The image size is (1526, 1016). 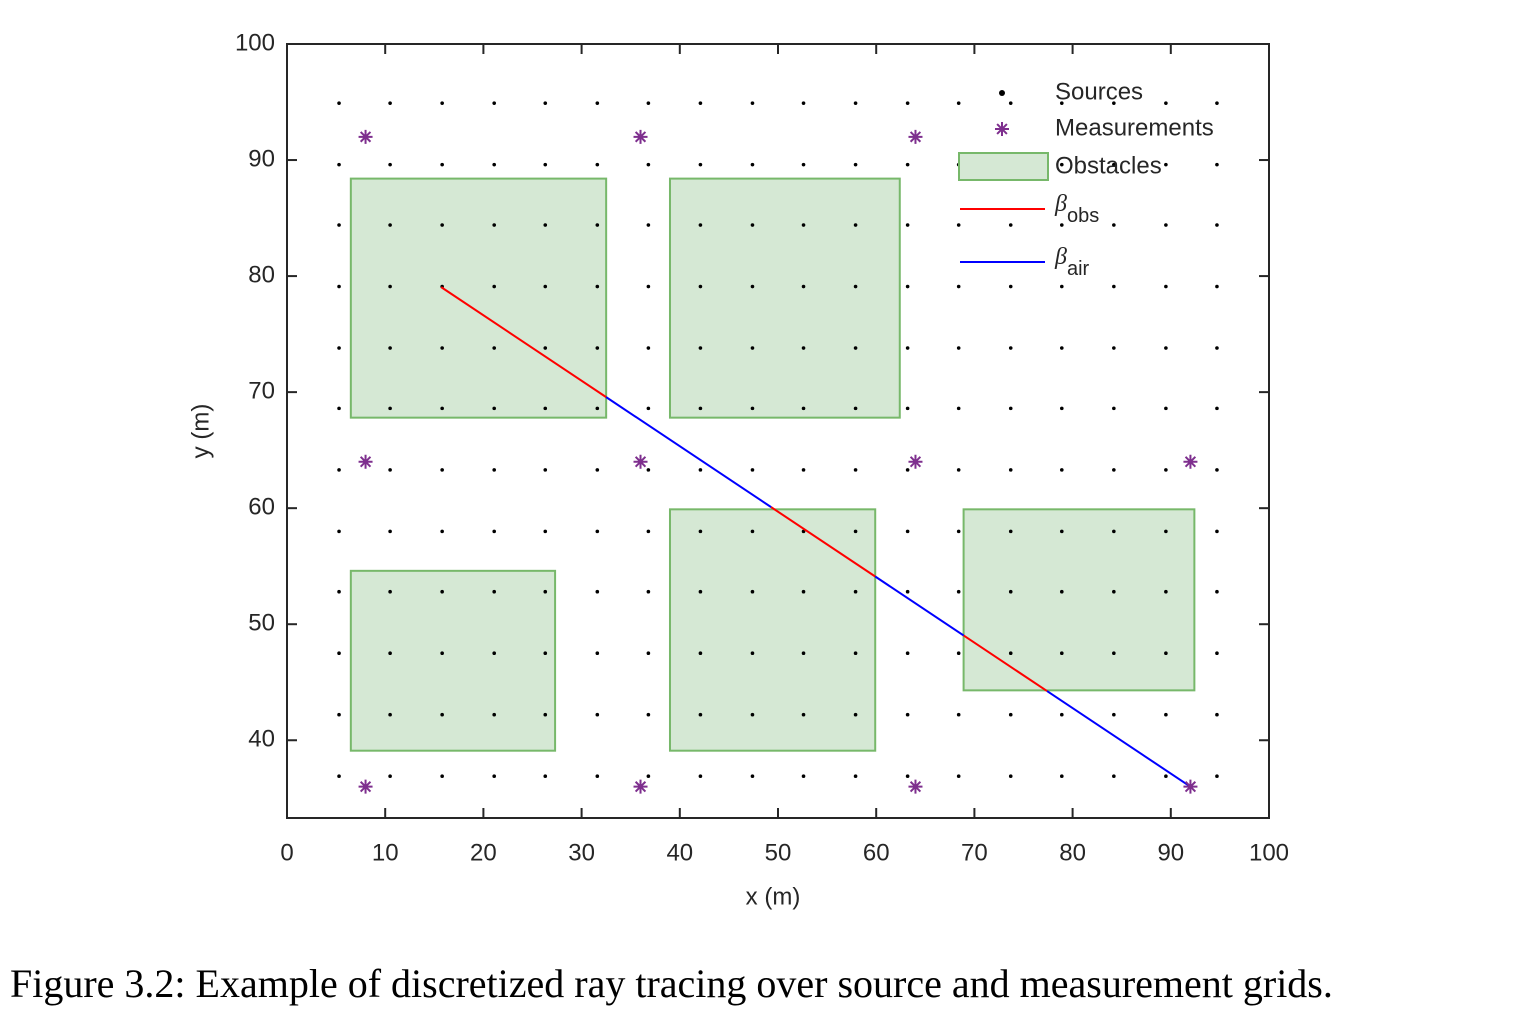 What do you see at coordinates (1002, 93) in the screenshot?
I see `legend-source-marker` at bounding box center [1002, 93].